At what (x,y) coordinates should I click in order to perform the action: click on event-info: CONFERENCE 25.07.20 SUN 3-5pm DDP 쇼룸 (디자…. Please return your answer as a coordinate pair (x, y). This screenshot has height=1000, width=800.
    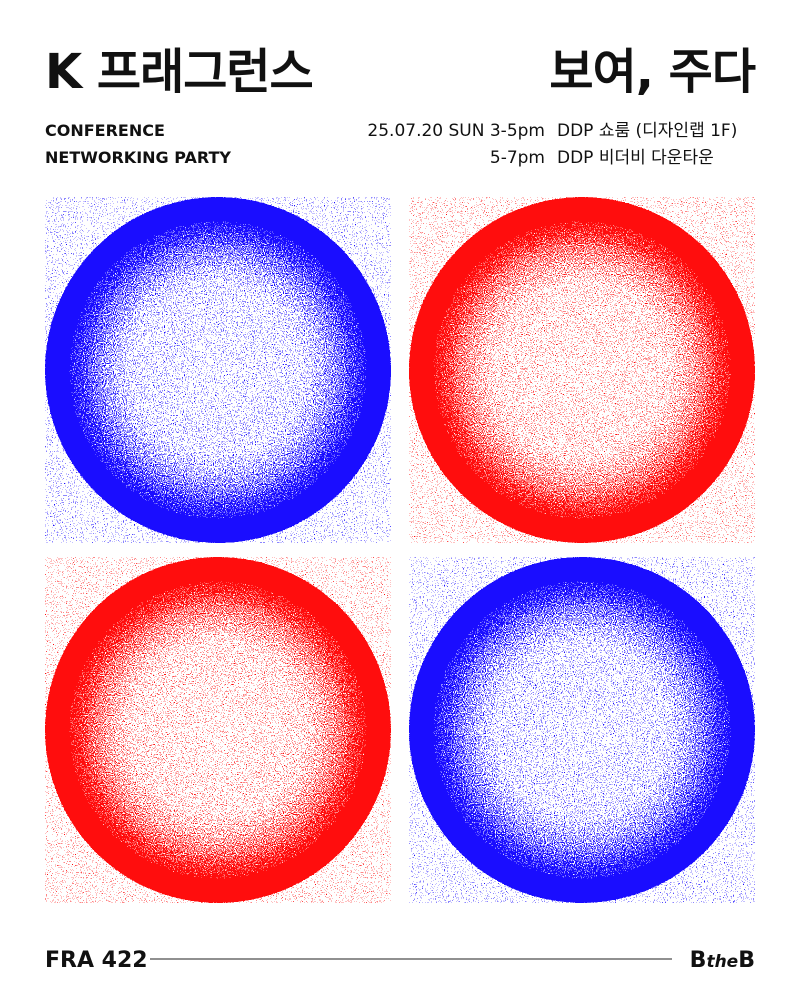
    Looking at the image, I should click on (391, 144).